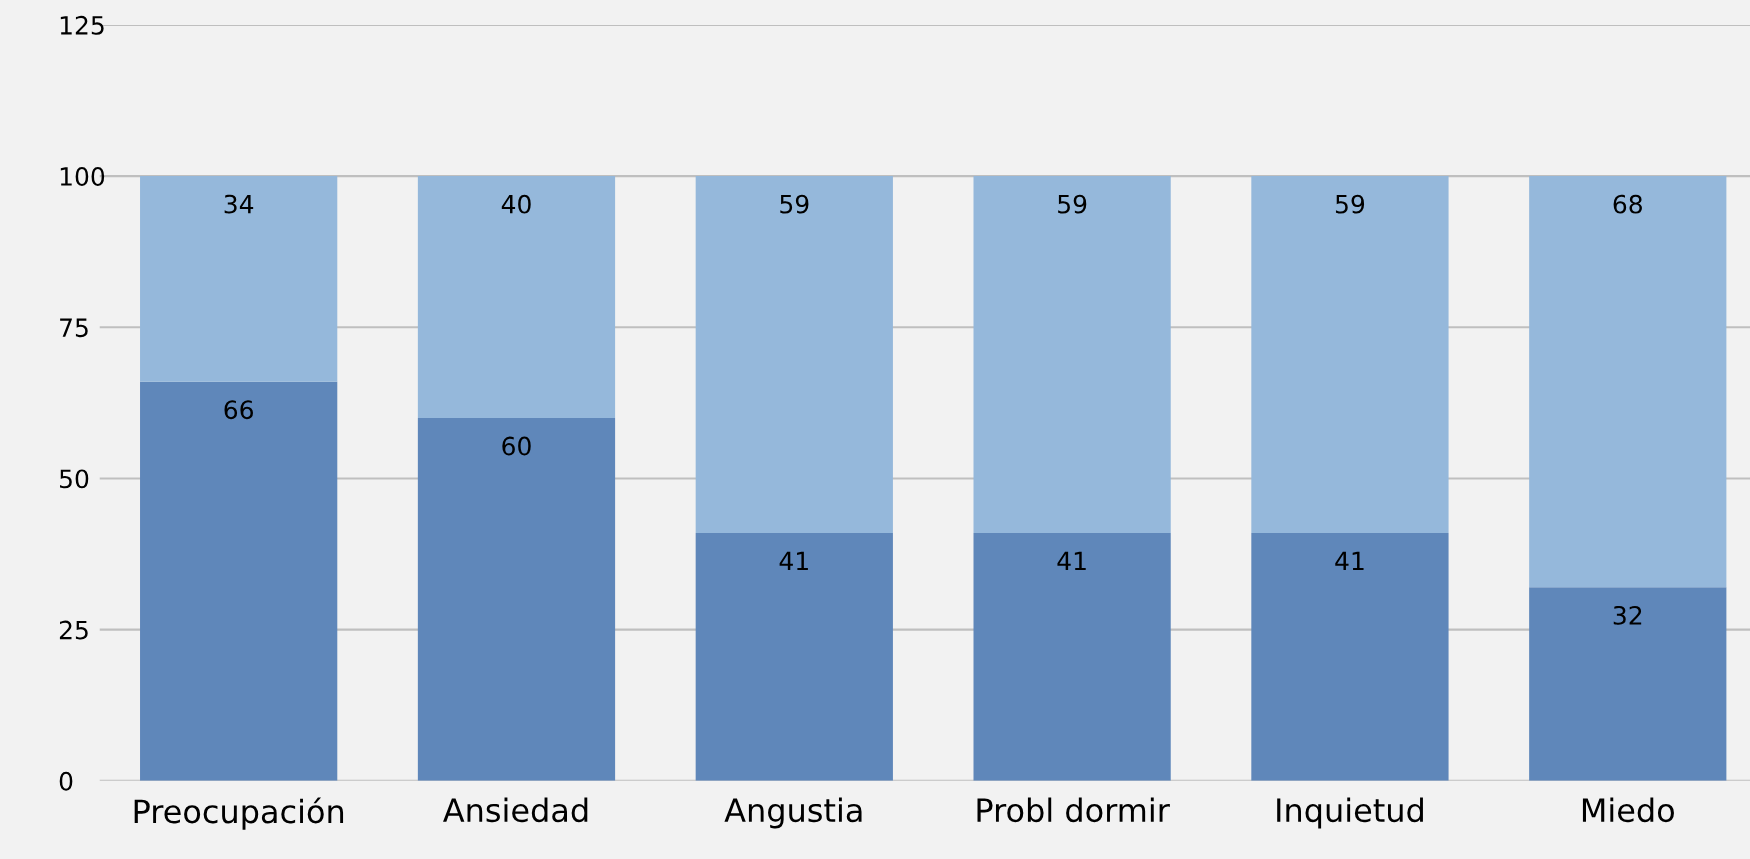 This screenshot has width=1750, height=859. Describe the element at coordinates (793, 813) in the screenshot. I see `x-tick-label: Angustia` at that location.